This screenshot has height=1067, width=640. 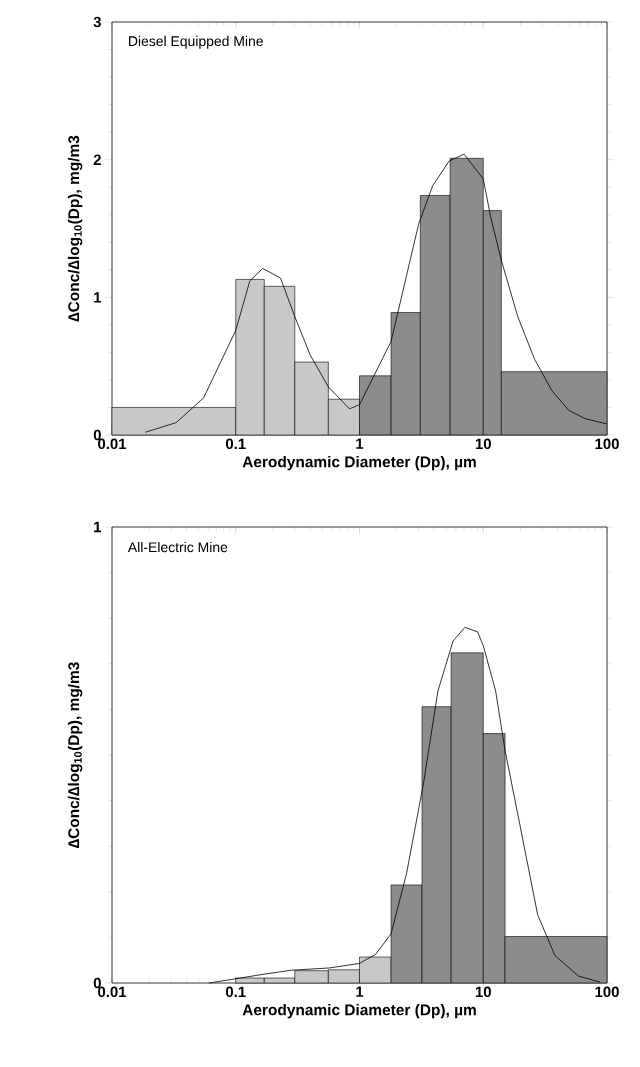 I want to click on annotation: All-Electric Mine, so click(x=177, y=547).